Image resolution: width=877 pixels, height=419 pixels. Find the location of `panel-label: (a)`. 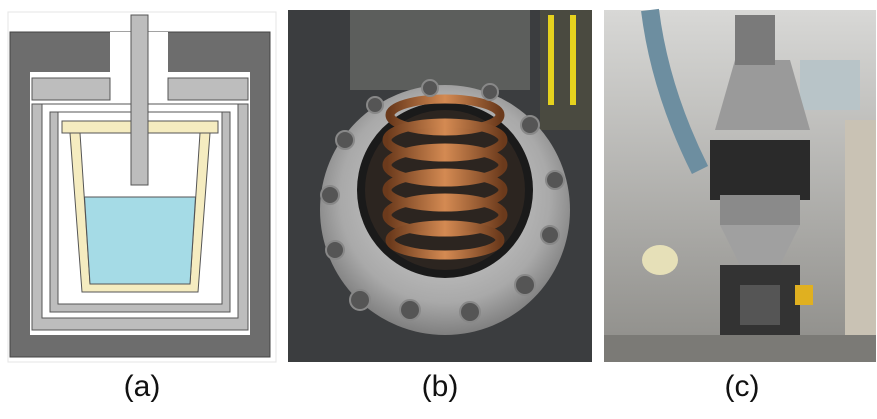

panel-label: (a) is located at coordinates (142, 386).